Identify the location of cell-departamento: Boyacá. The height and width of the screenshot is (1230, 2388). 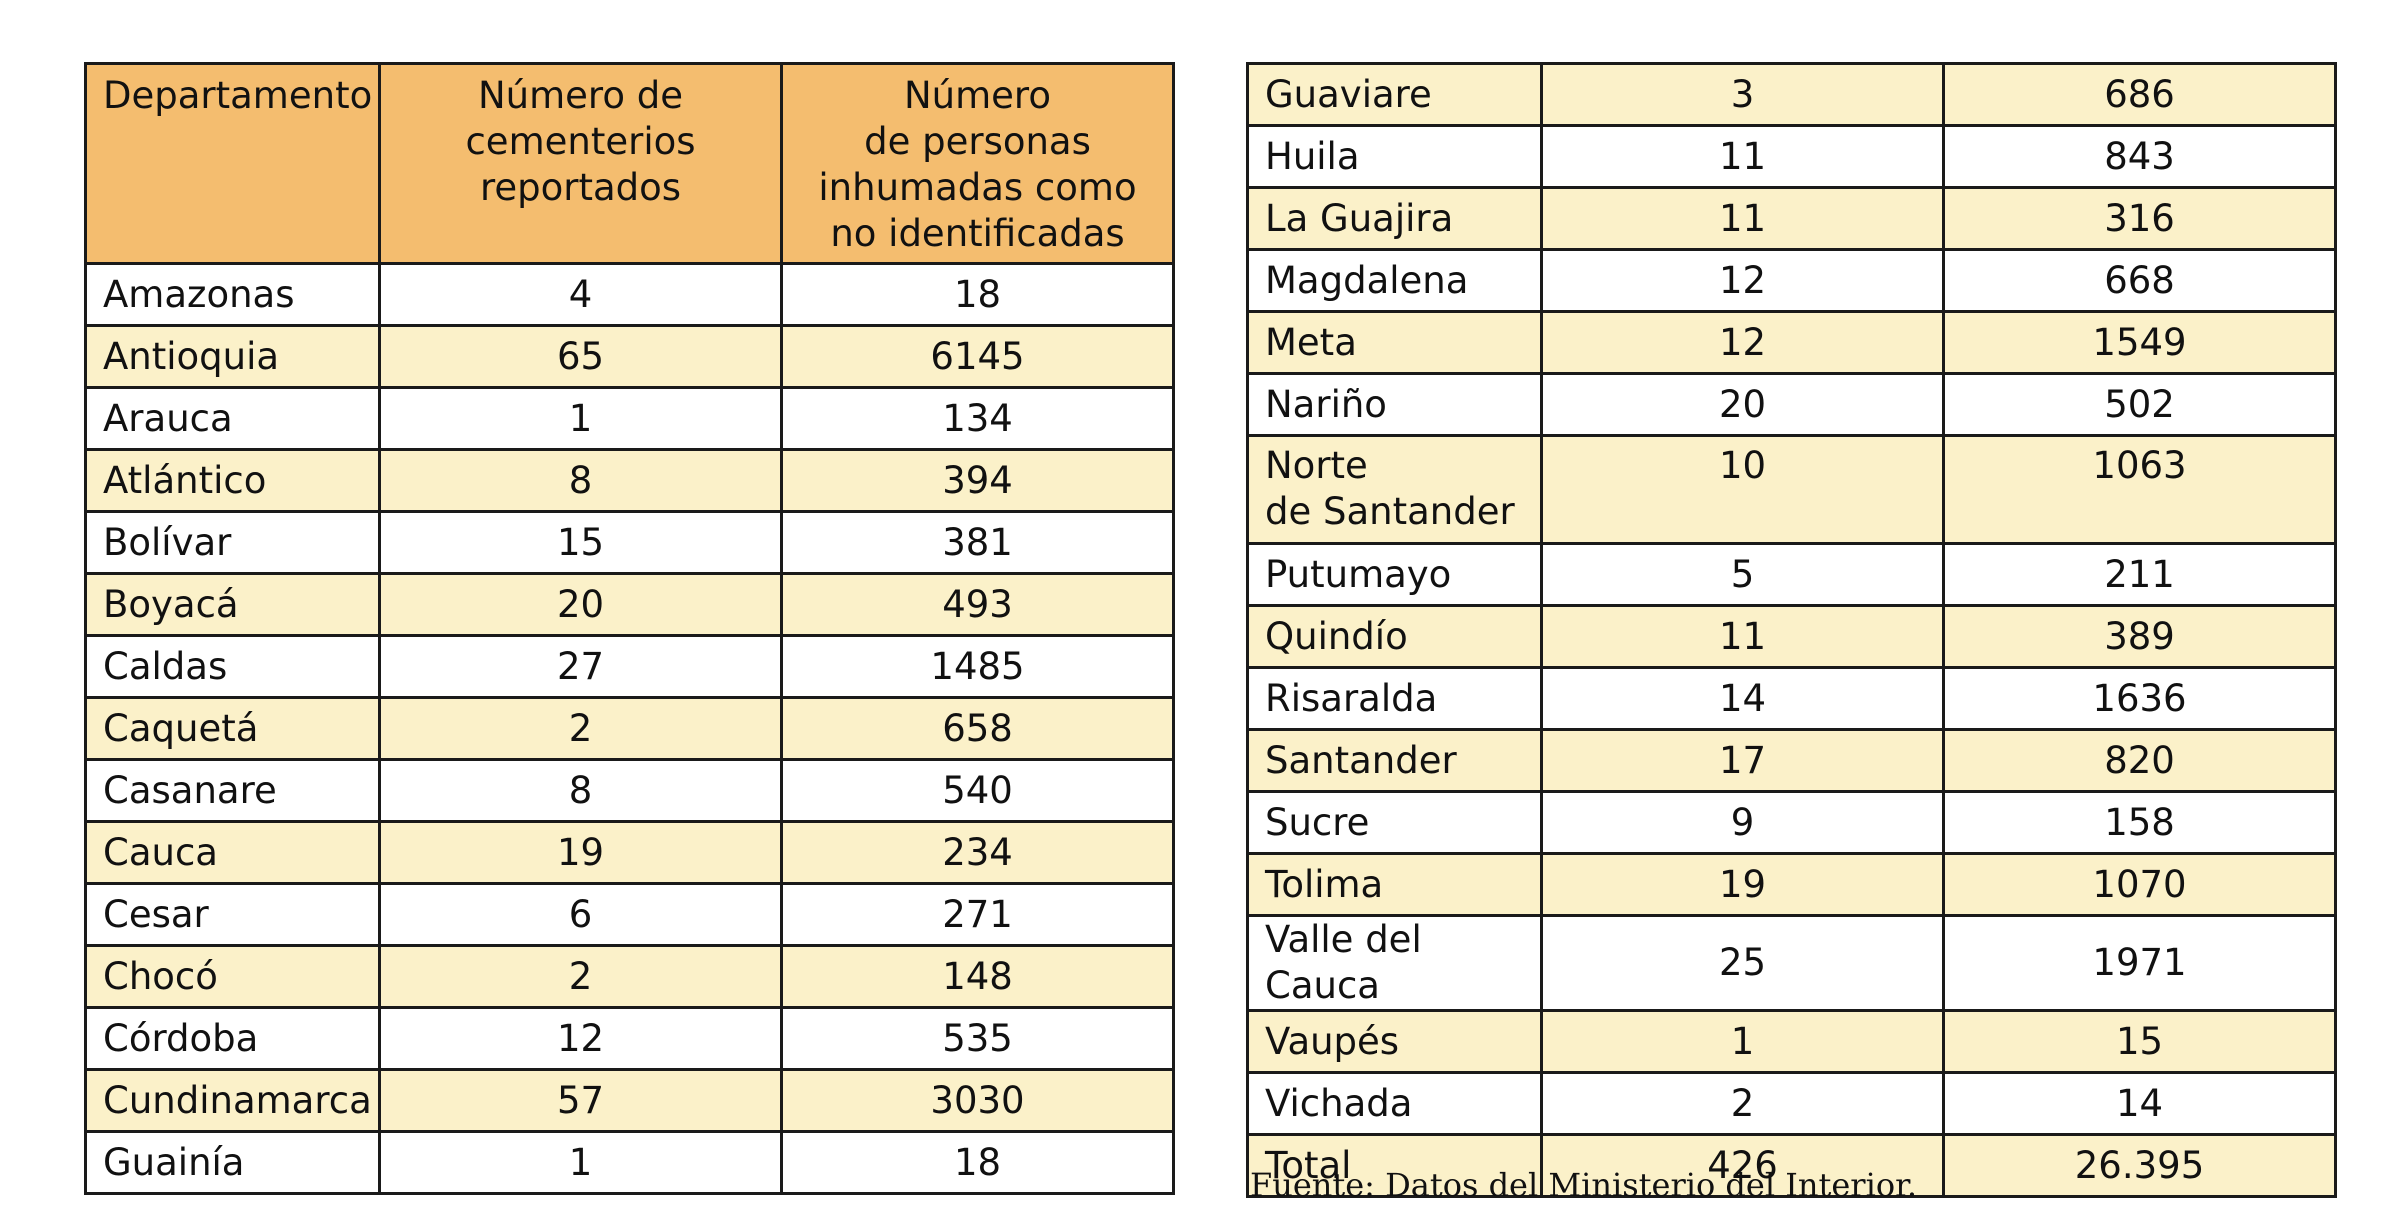
(232, 604).